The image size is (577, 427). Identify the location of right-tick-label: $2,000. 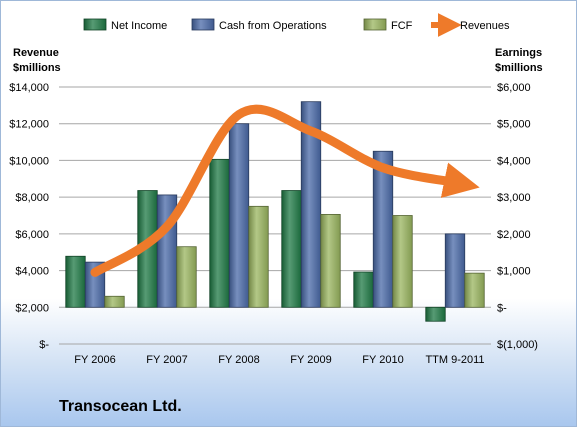
(514, 235).